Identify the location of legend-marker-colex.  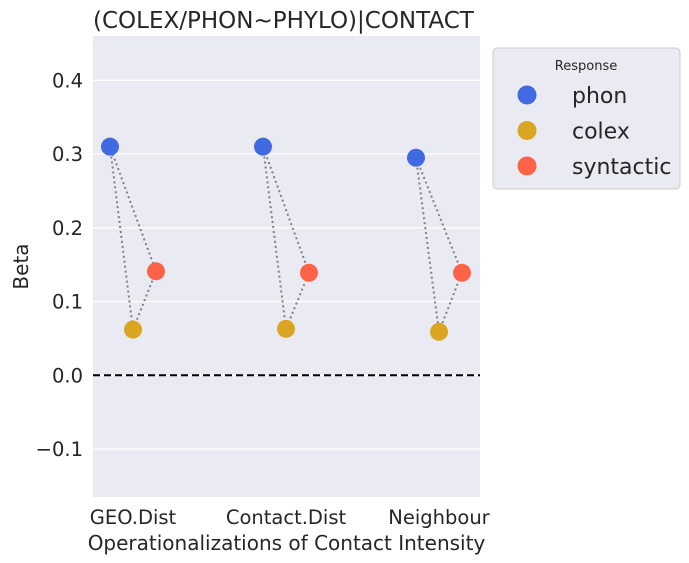
(527, 130).